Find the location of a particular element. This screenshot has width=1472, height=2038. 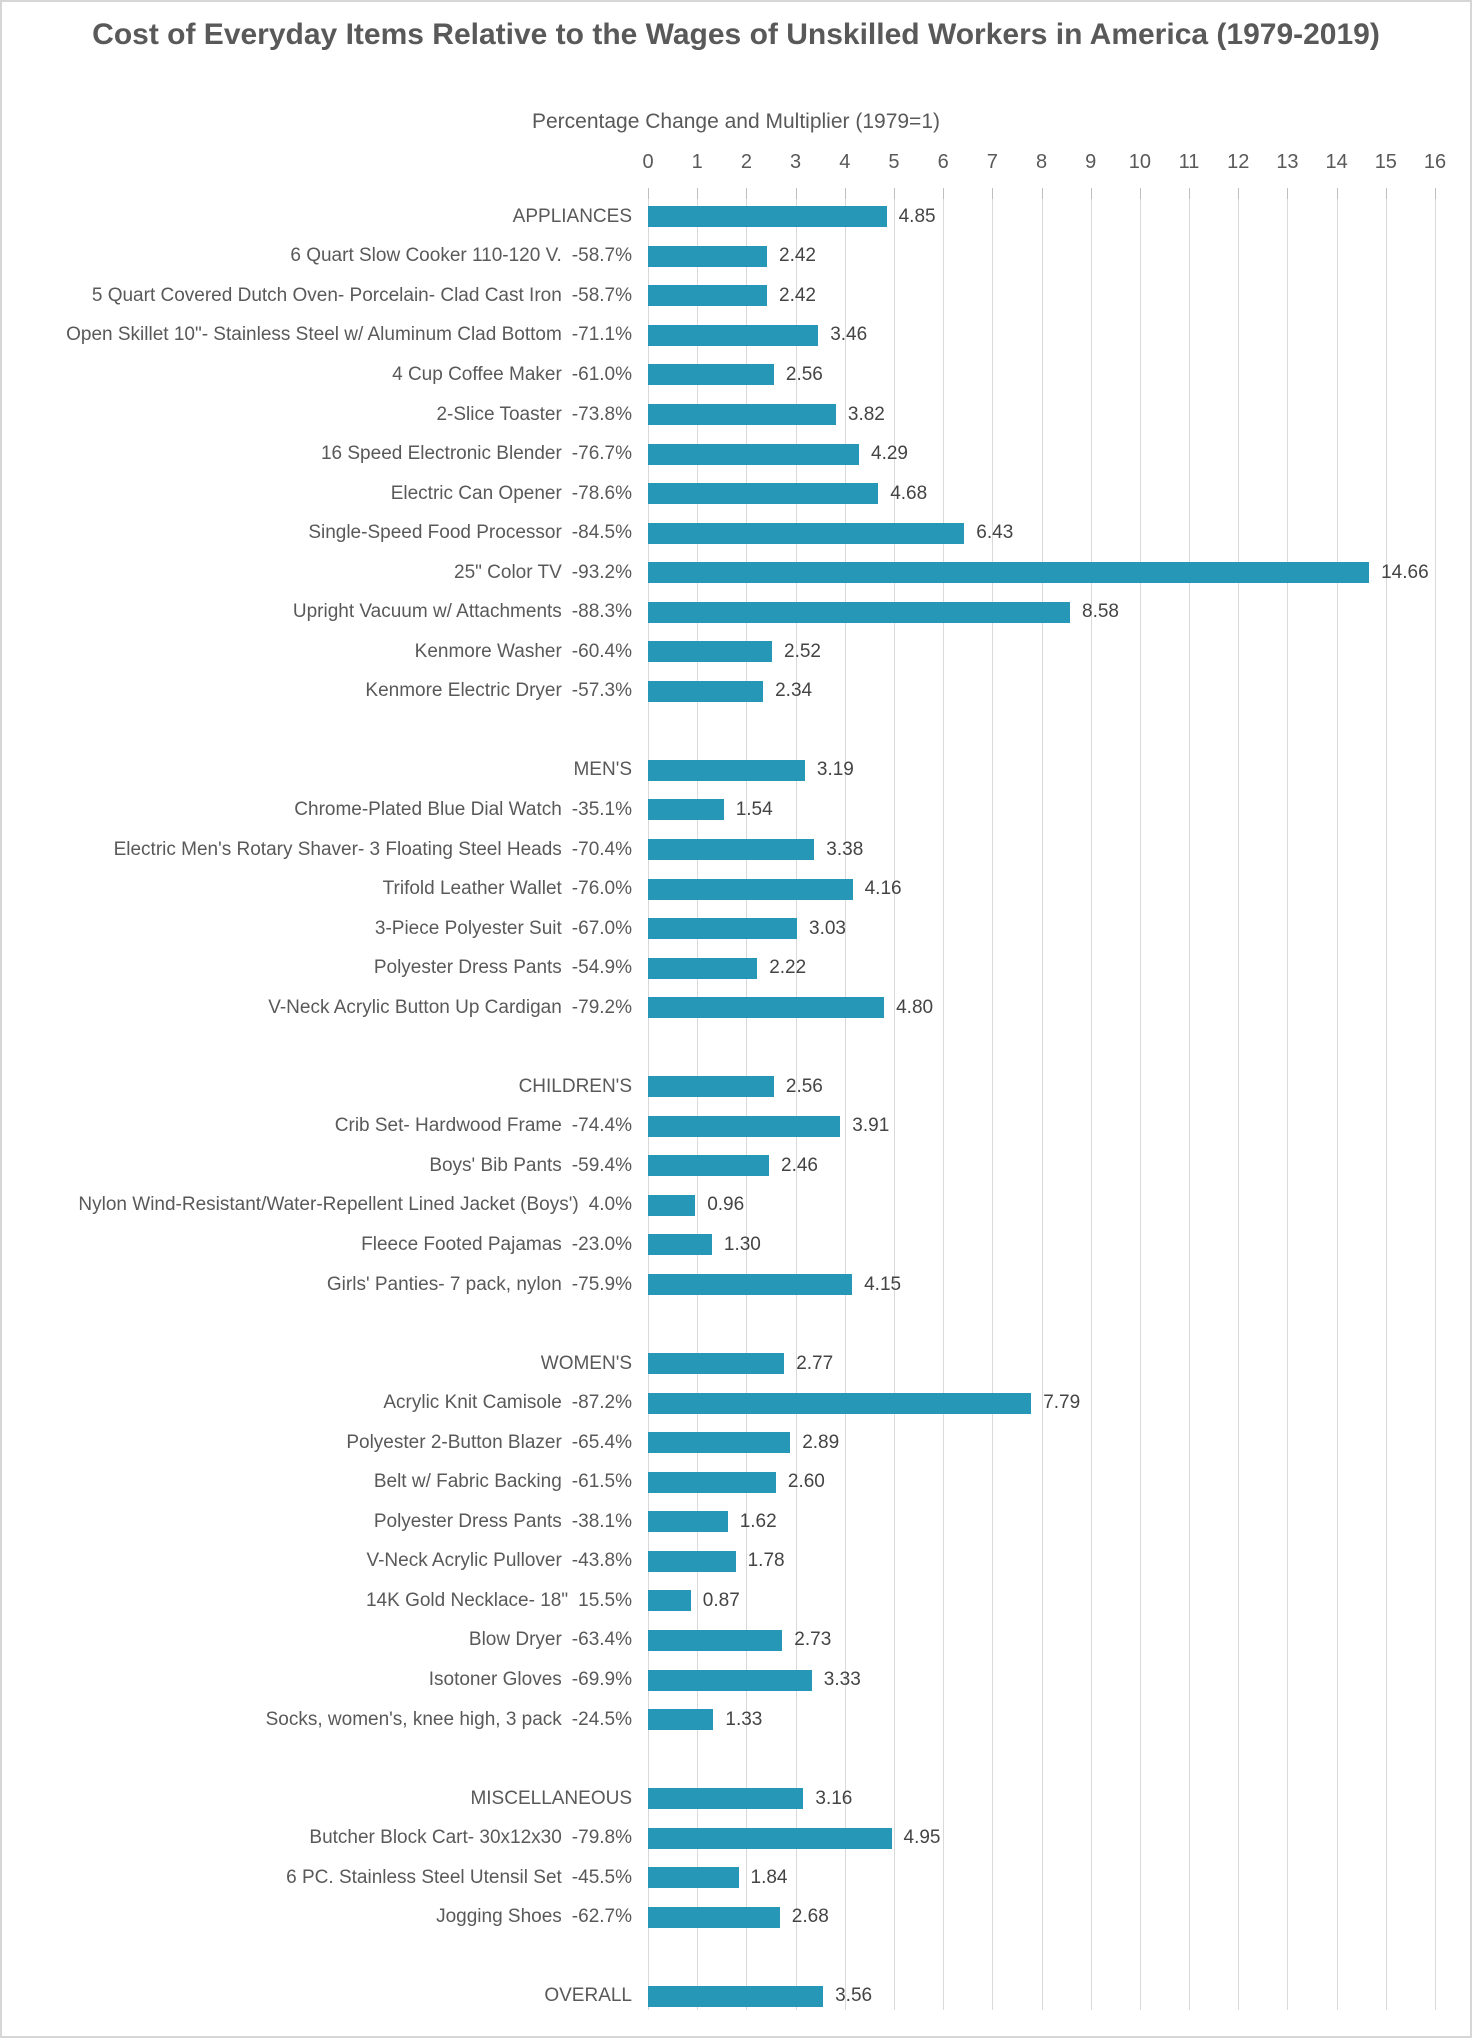

bar-row: 3-Piece Polyester Suit -67.0% 3.03 is located at coordinates (736, 929).